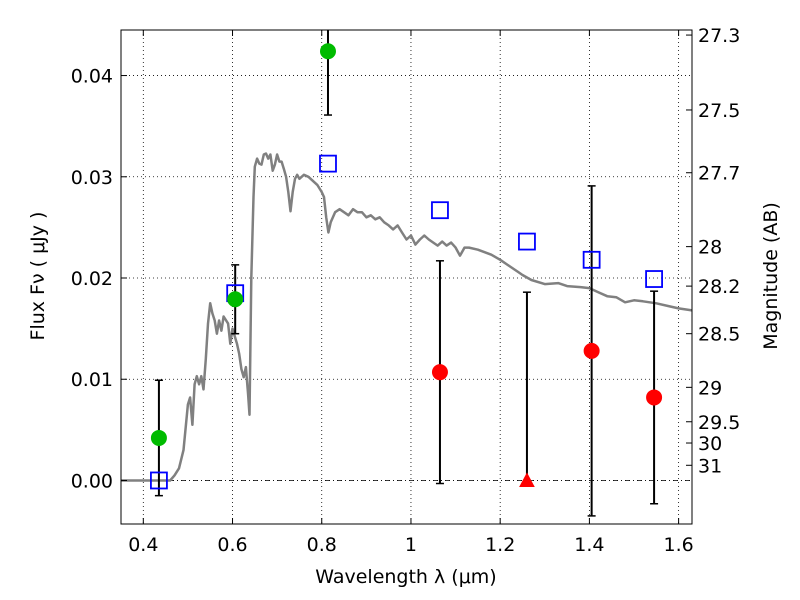 This screenshot has height=600, width=800. I want to click on y-tick-label: 0.00, so click(92, 481).